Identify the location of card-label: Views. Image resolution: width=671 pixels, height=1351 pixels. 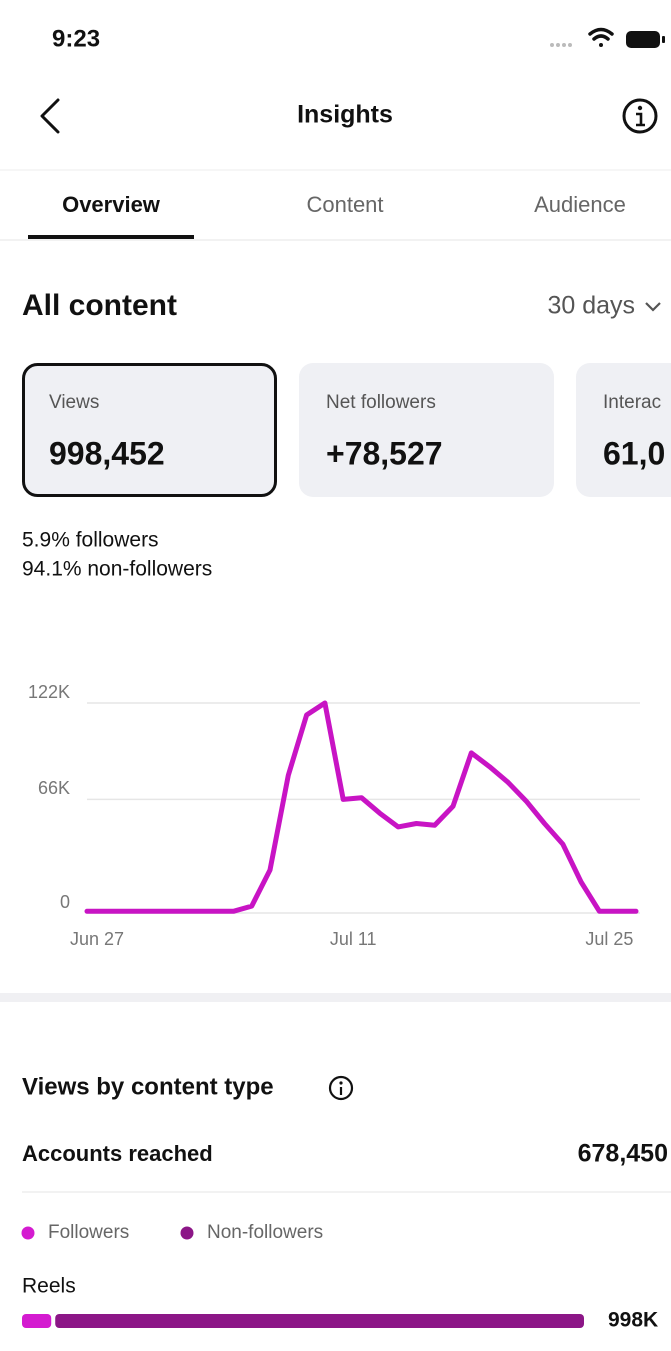
(74, 402).